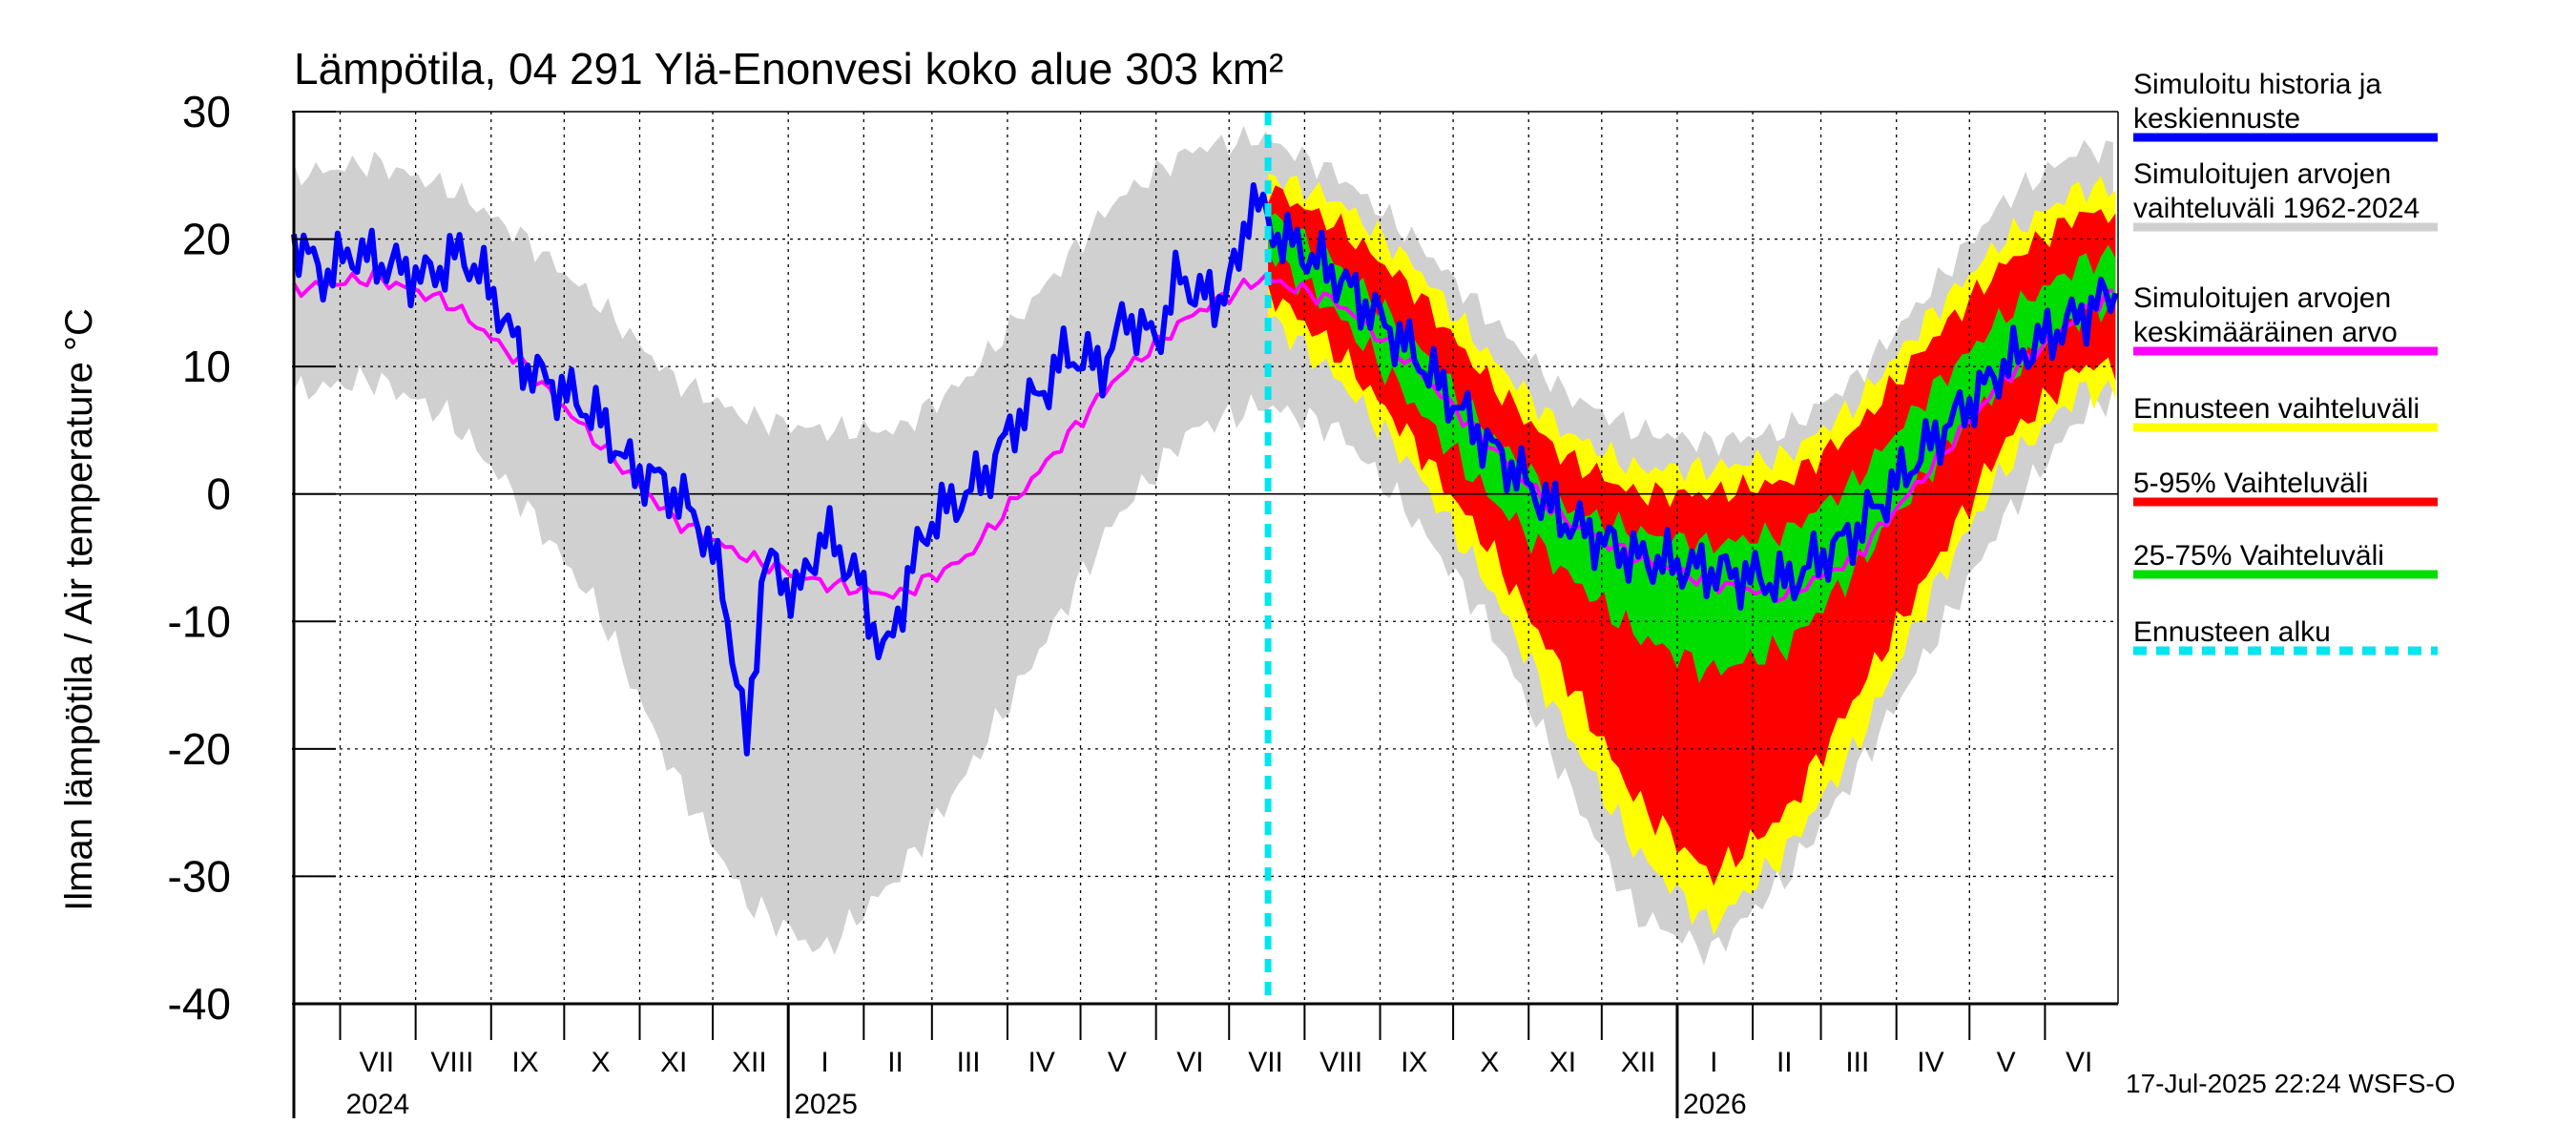  What do you see at coordinates (2291, 1083) in the screenshot?
I see `footer-timestamp: 17-Jul-2025 22:24 WSFS-O` at bounding box center [2291, 1083].